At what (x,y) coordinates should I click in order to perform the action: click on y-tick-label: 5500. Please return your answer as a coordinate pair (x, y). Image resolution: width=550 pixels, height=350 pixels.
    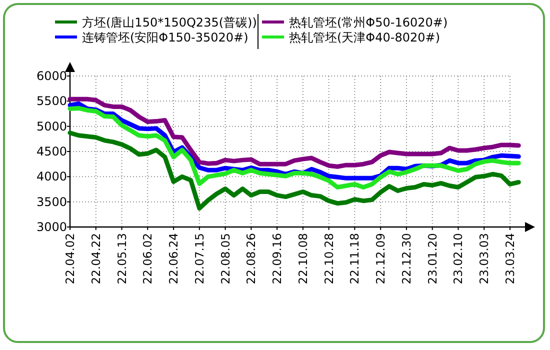
    Looking at the image, I should click on (51, 101).